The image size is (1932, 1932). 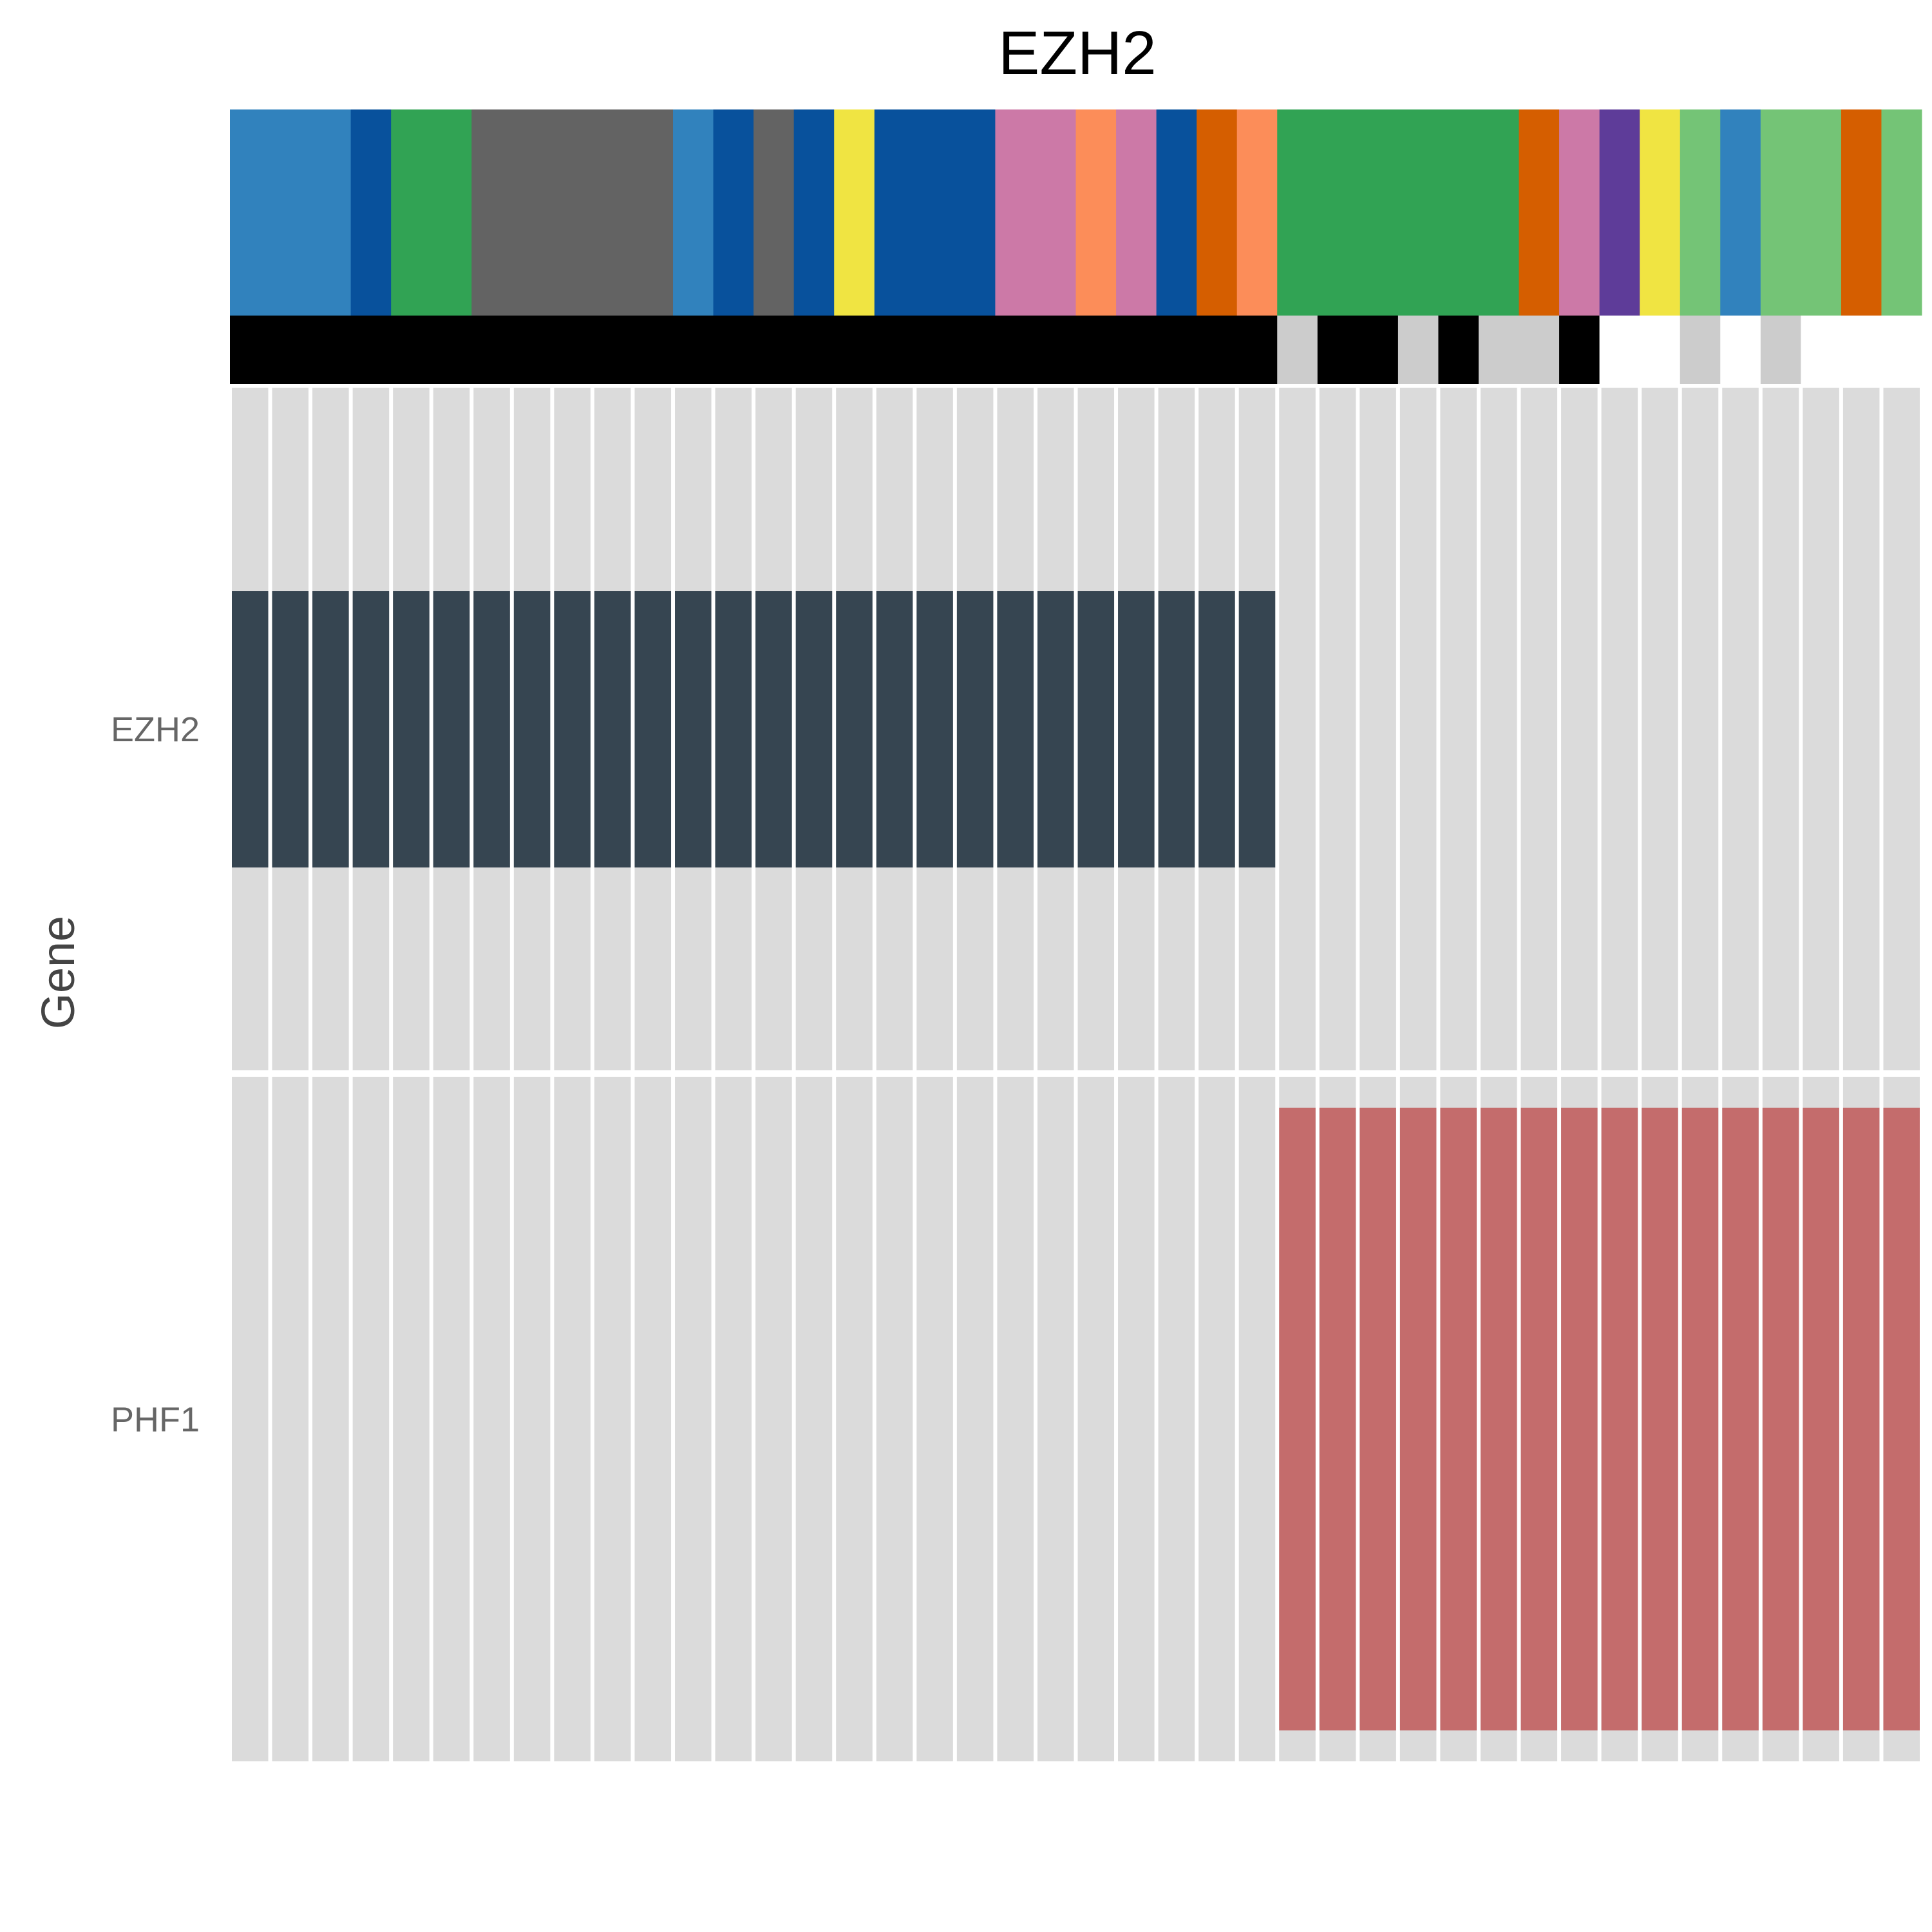 I want to click on row-labels: EZH2 PHF1, so click(x=155, y=1074).